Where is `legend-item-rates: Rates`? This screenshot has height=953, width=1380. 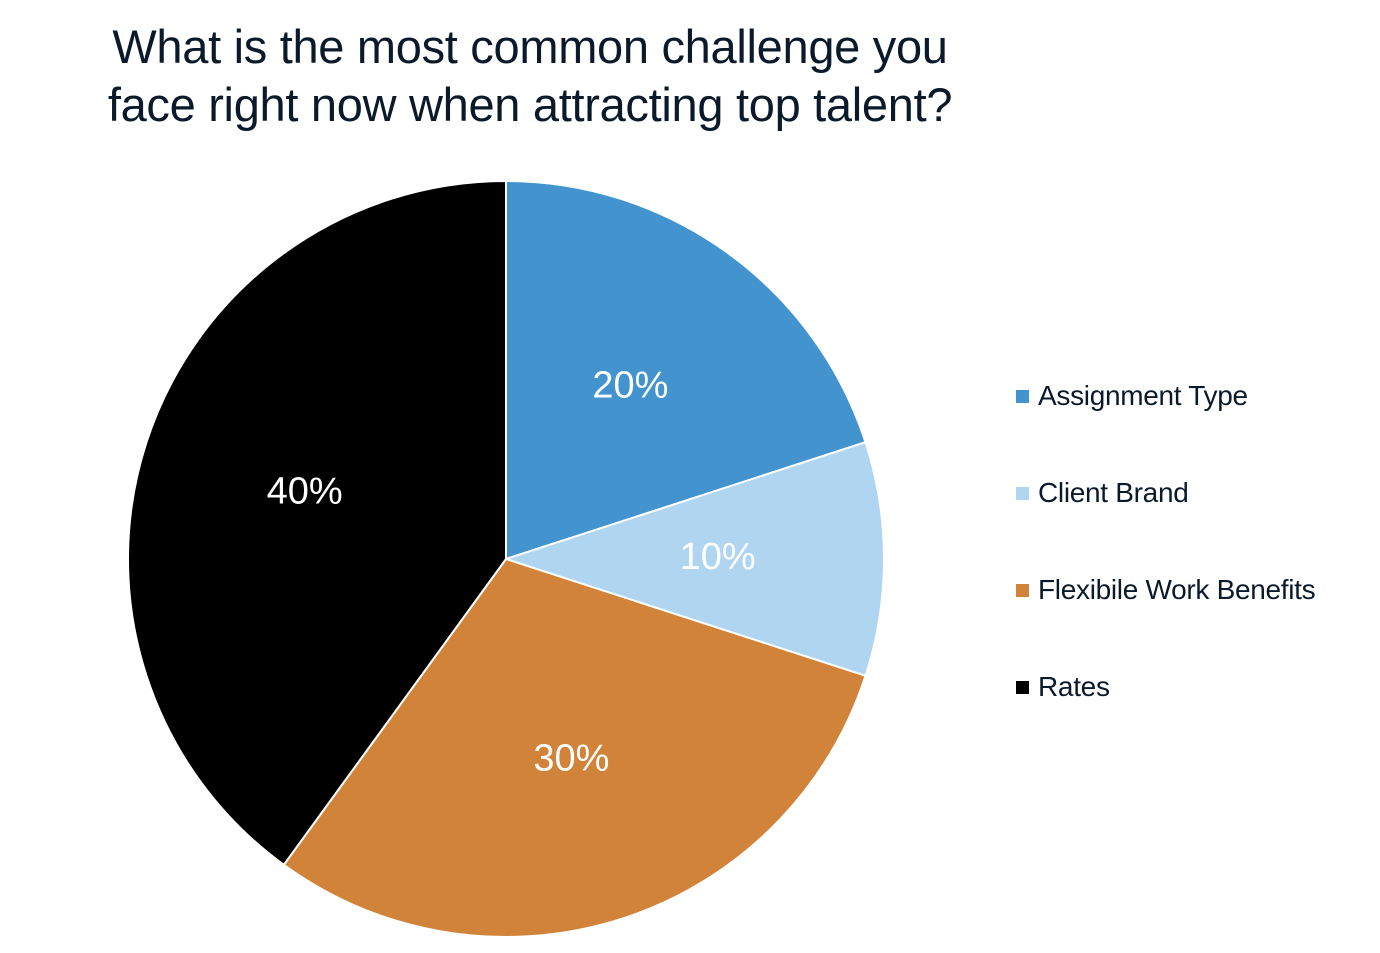 legend-item-rates: Rates is located at coordinates (1196, 687).